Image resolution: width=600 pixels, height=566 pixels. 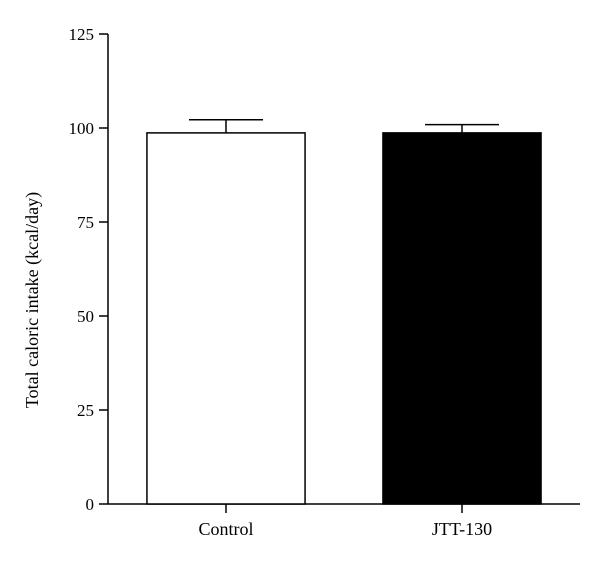 What do you see at coordinates (32, 300) in the screenshot?
I see `y-axis-title: Total caloric intake (kcal/day)` at bounding box center [32, 300].